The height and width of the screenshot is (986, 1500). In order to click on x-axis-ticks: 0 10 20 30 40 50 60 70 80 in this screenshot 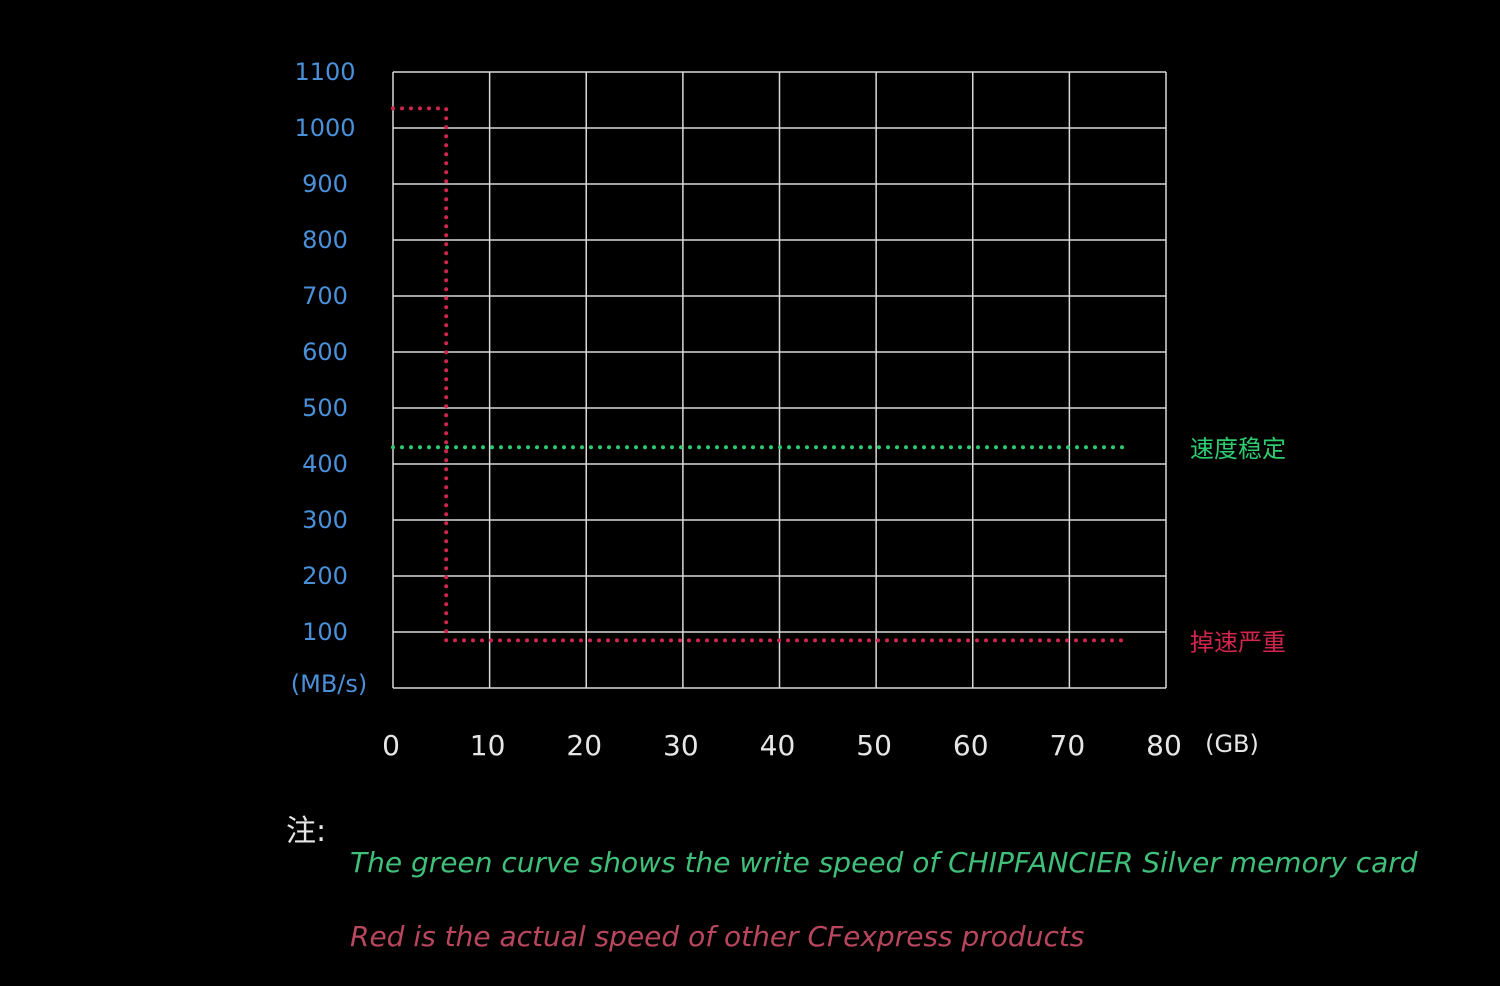, I will do `click(782, 745)`.